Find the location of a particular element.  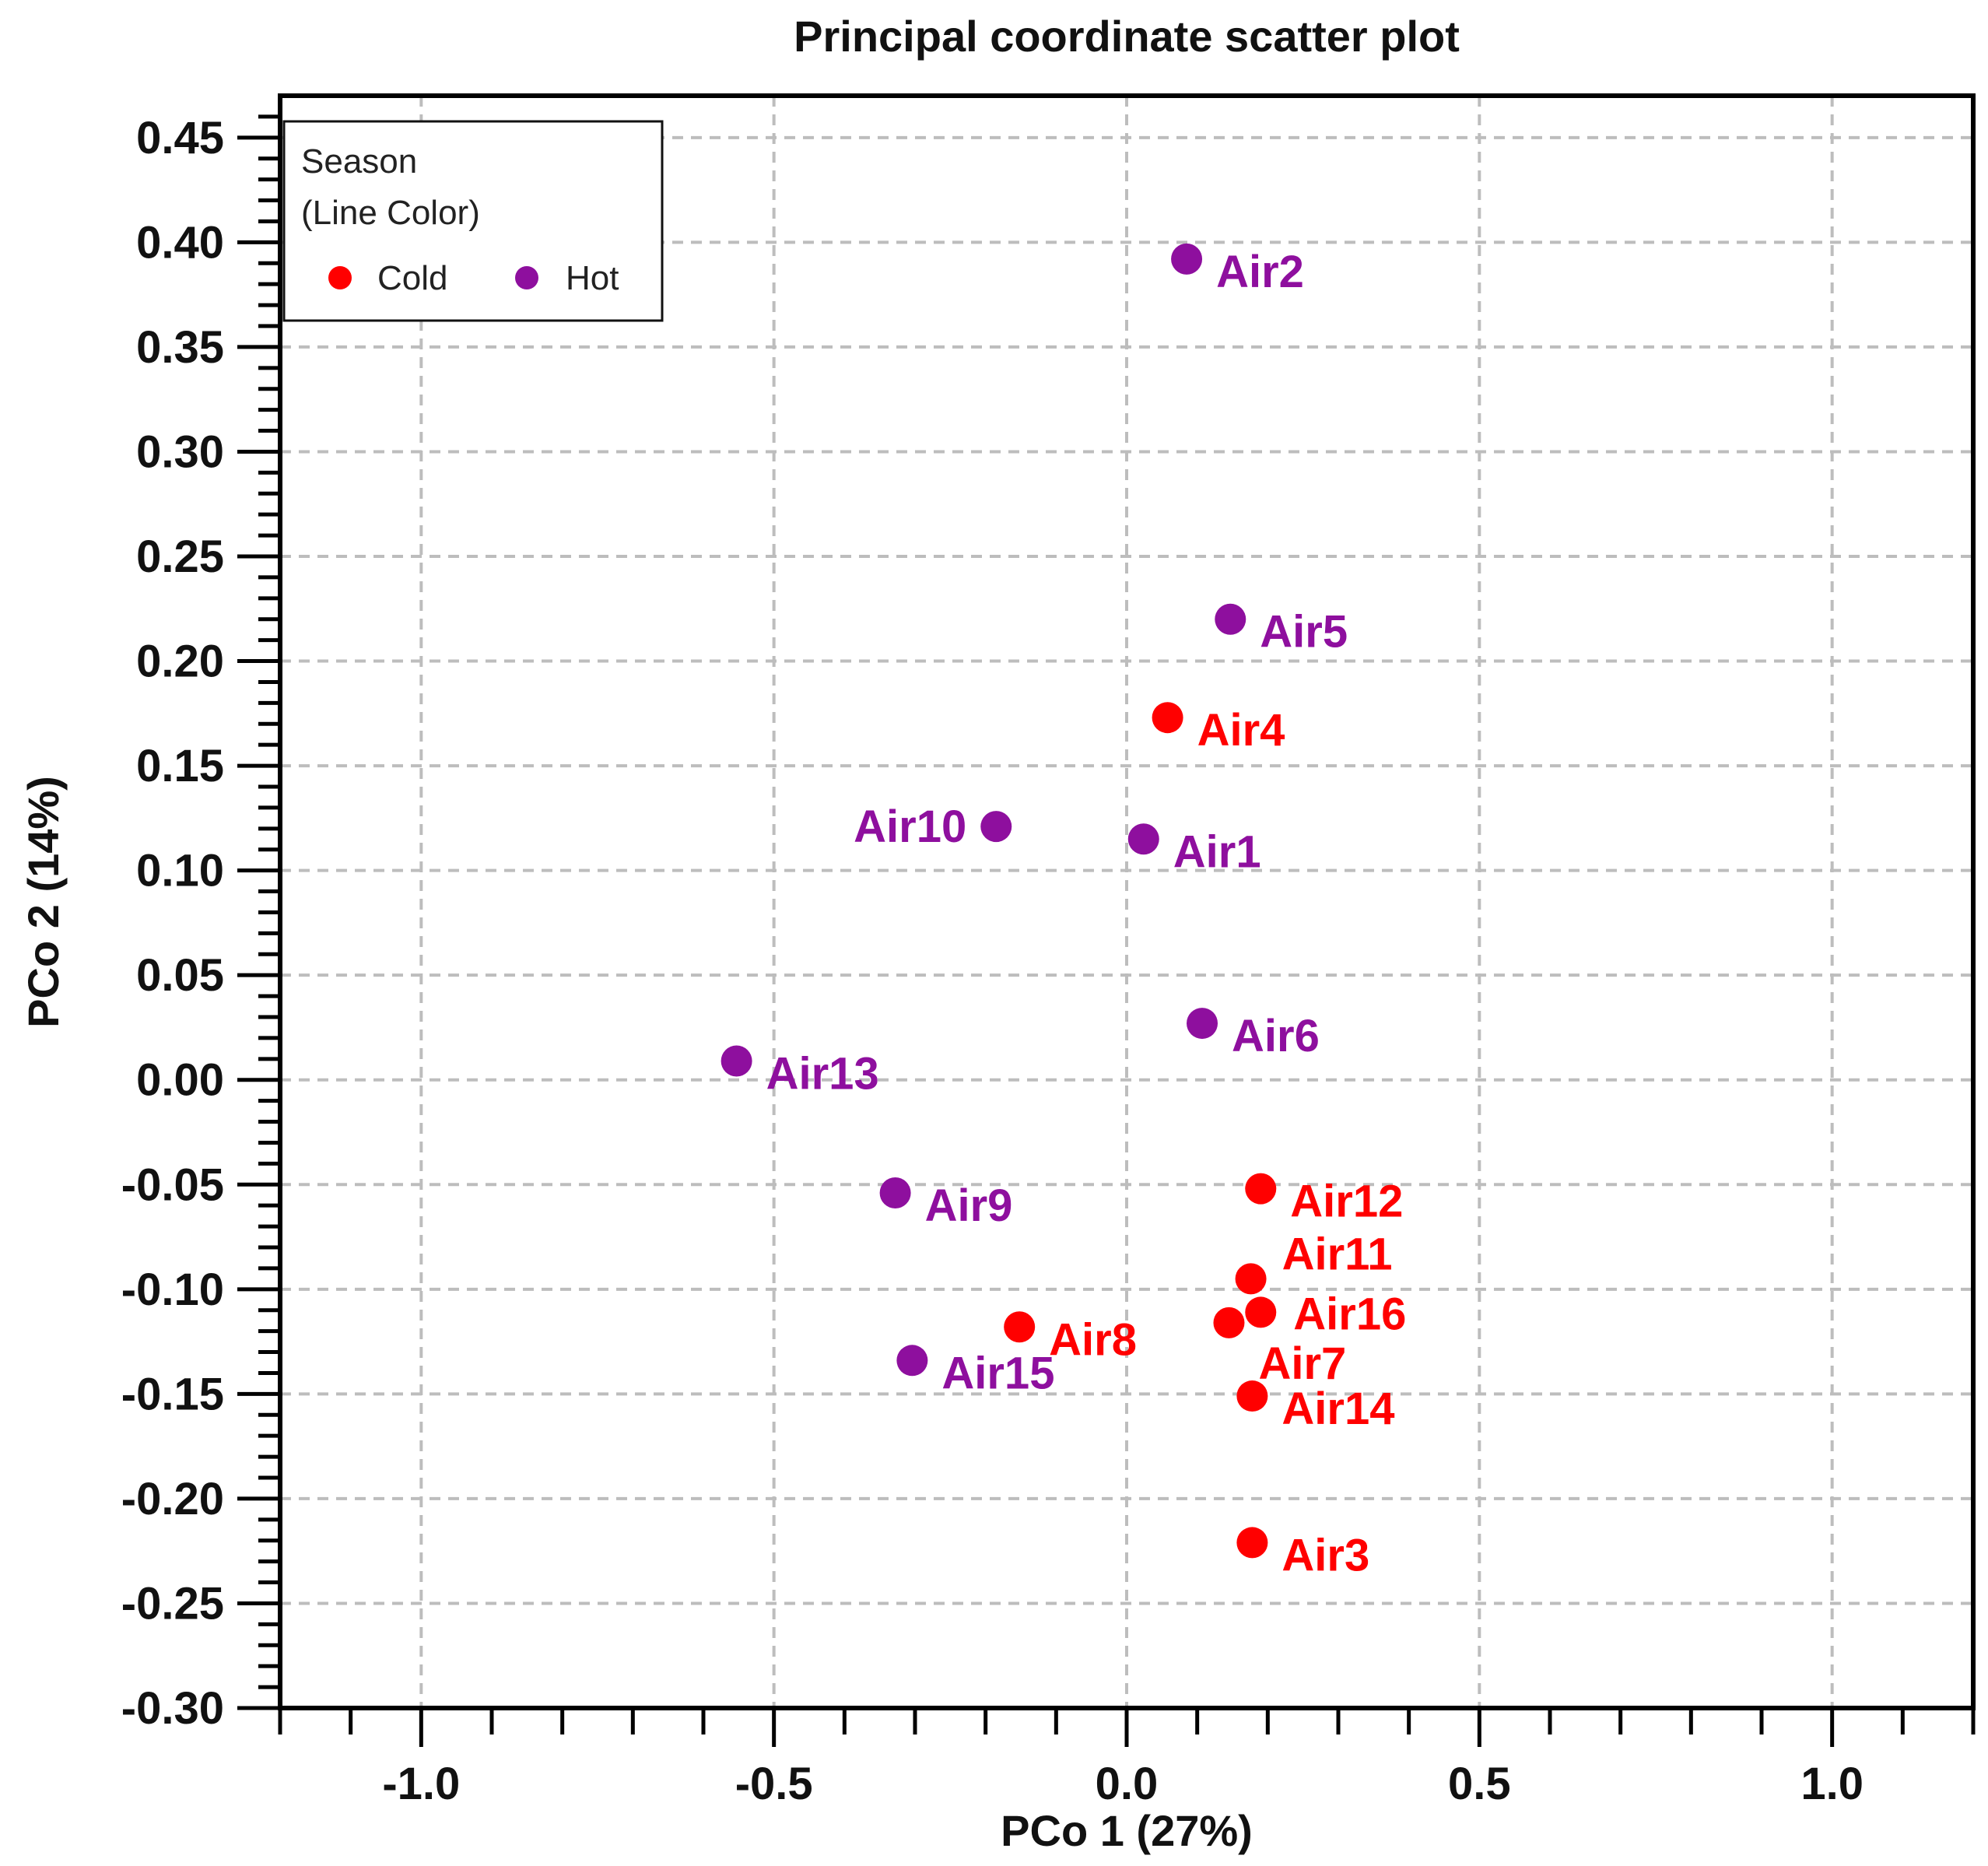

point-label-air12: Air12 is located at coordinates (1346, 1202).